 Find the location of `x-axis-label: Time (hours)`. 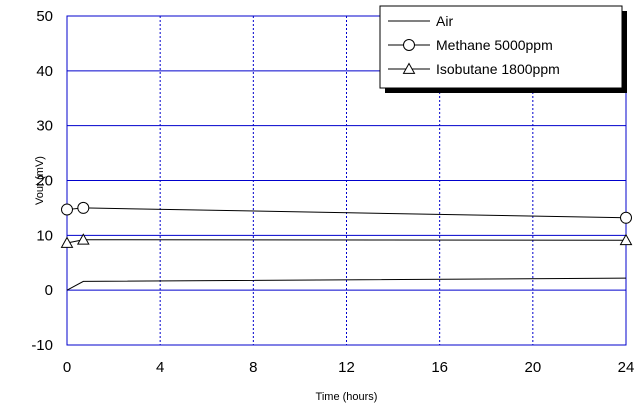

x-axis-label: Time (hours) is located at coordinates (347, 397).